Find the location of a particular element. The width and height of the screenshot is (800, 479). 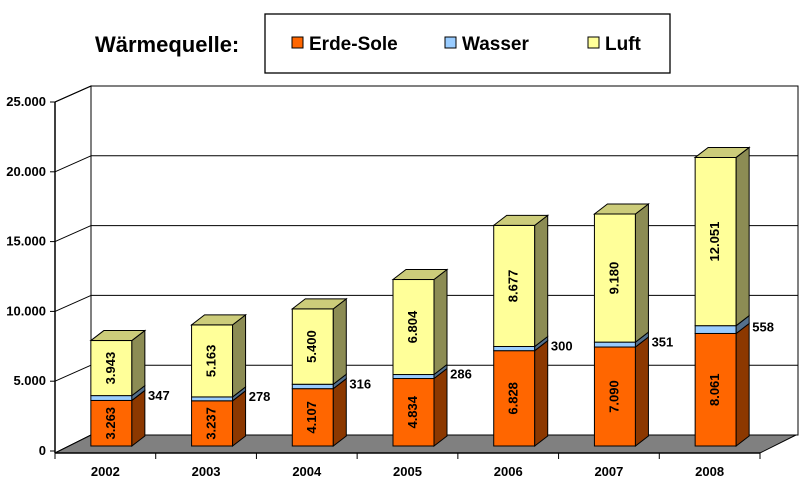

data-label: 278 is located at coordinates (260, 396).